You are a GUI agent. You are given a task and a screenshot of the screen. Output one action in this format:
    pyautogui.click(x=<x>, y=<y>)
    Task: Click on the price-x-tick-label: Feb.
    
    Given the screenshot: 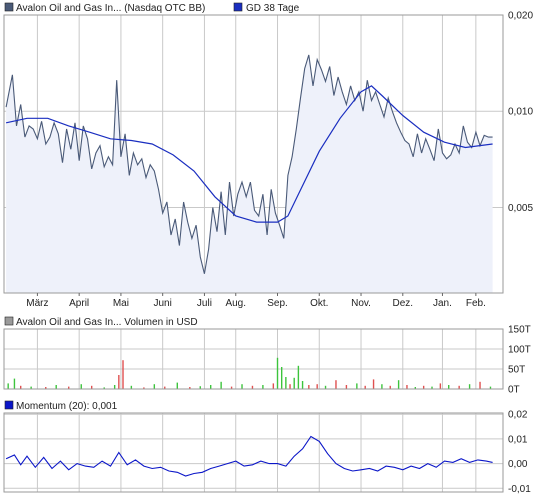 What is the action you would take?
    pyautogui.click(x=476, y=303)
    